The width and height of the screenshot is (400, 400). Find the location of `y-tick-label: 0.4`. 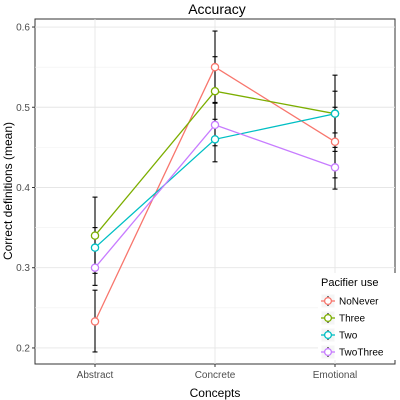

y-tick-label: 0.4 is located at coordinates (23, 188).